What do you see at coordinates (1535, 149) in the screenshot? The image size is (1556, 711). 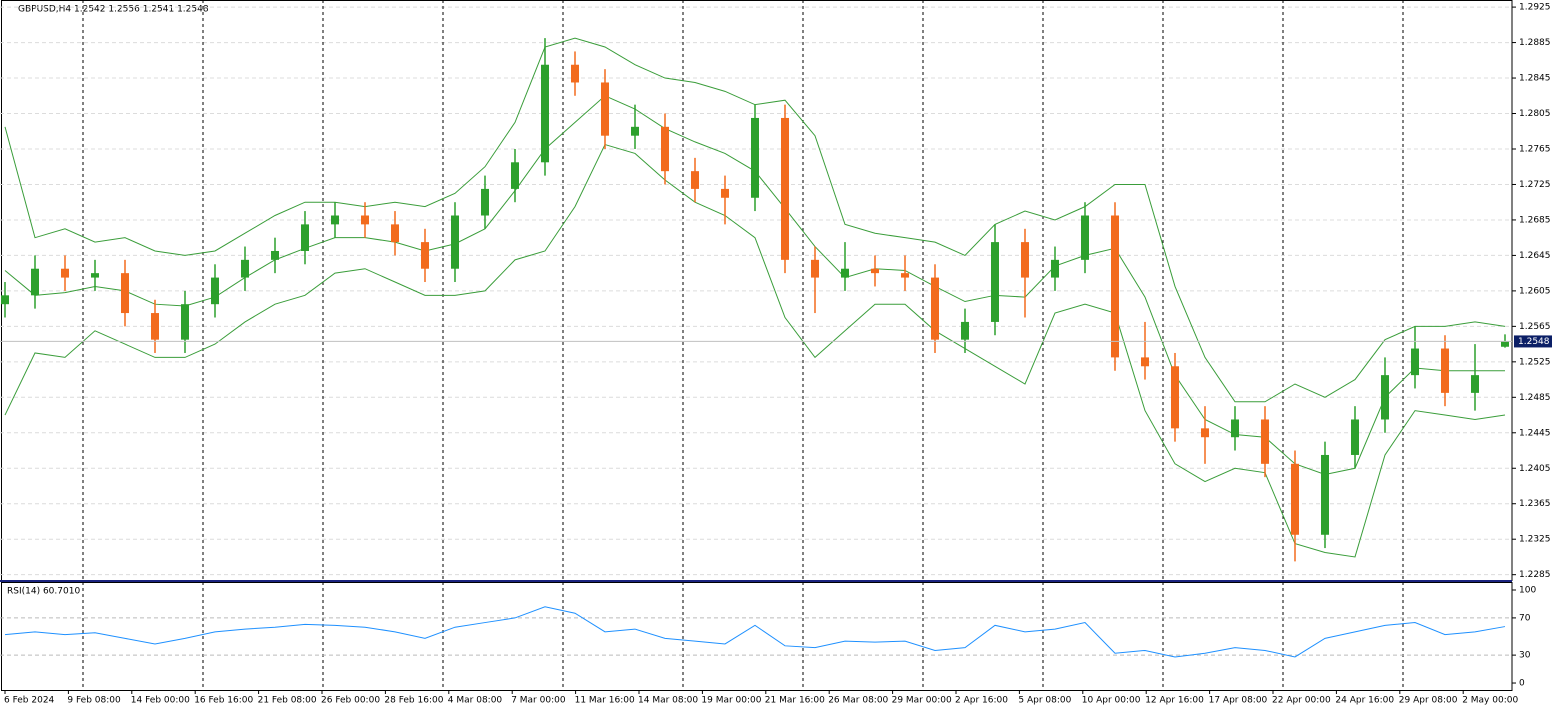 I see `y-tick-label: 1.2765` at bounding box center [1535, 149].